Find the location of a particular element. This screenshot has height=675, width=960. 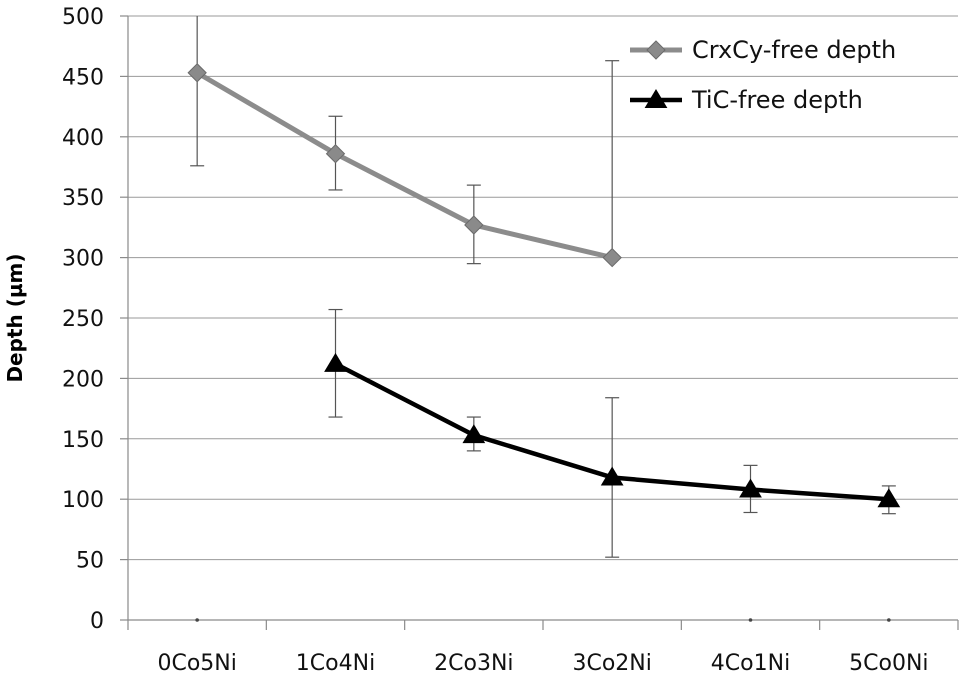

x-tick-label-3Co2Ni: 3Co2Ni is located at coordinates (611, 663).